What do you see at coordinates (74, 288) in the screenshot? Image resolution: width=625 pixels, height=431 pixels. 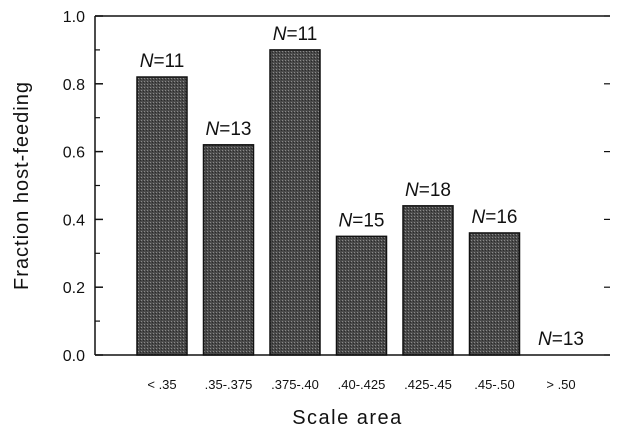 I see `y-tick-label: 0.2` at bounding box center [74, 288].